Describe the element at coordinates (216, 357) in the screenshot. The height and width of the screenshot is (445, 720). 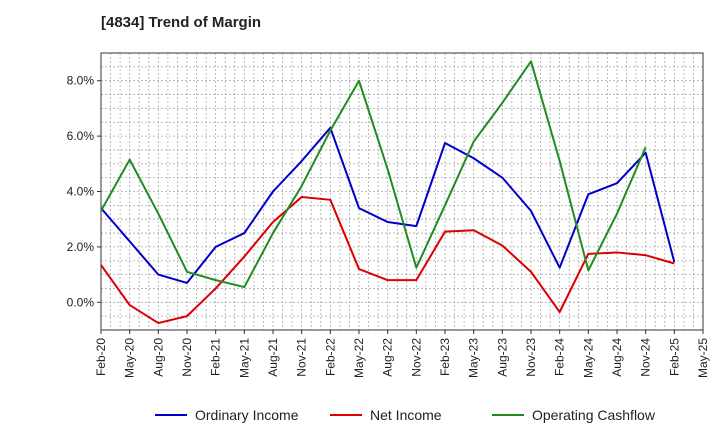
I see `x-tick-label: Feb-21` at that location.